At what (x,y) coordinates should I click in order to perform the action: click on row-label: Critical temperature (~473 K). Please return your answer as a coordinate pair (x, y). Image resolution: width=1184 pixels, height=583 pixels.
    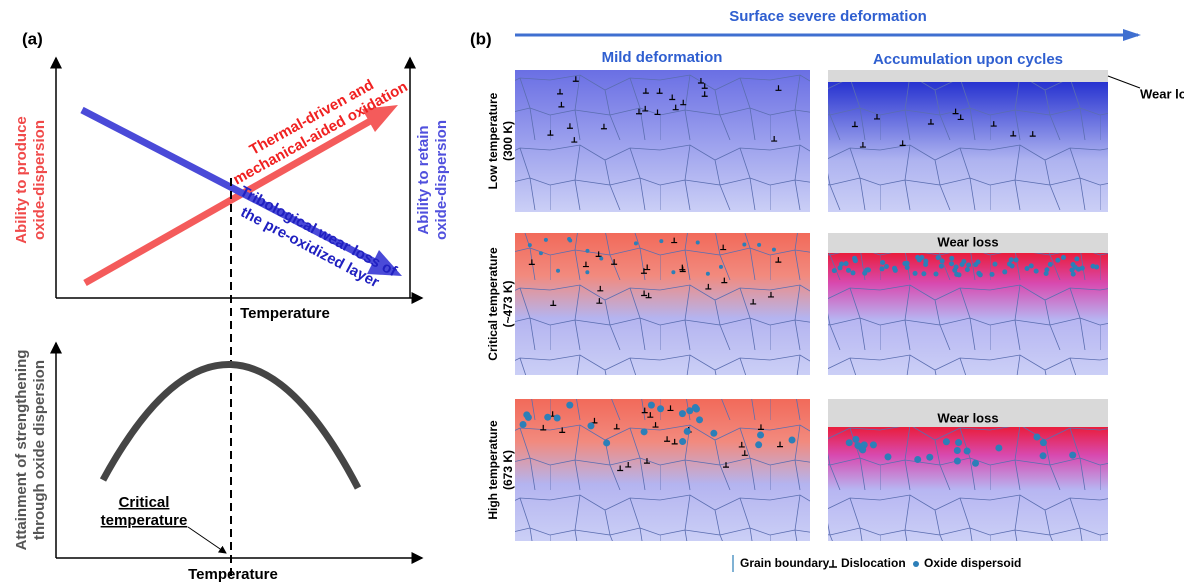
    Looking at the image, I should click on (500, 304).